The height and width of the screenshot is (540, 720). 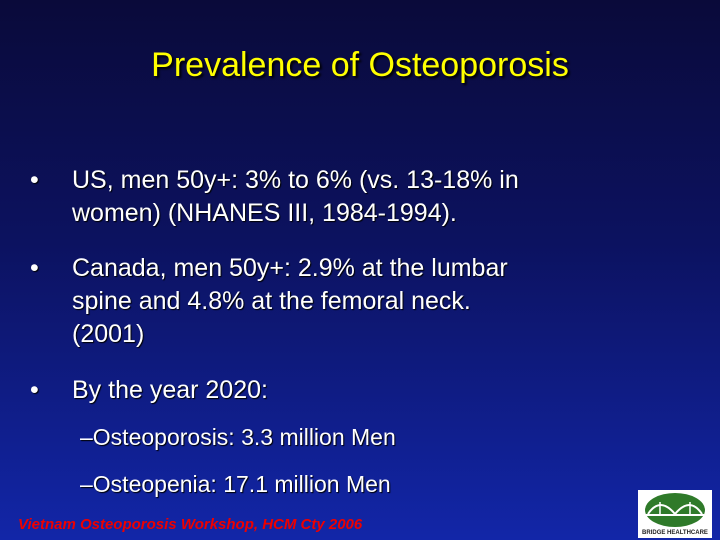 What do you see at coordinates (108, 334) in the screenshot?
I see `bullet-text: (2001)` at bounding box center [108, 334].